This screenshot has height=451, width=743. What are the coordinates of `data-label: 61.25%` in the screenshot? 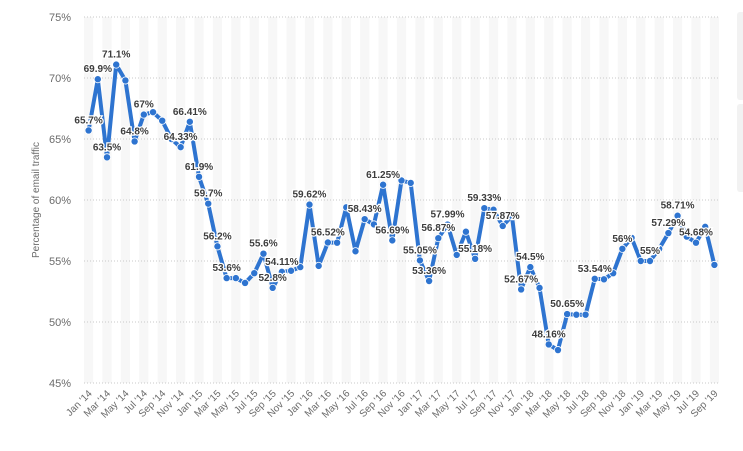 It's located at (383, 175).